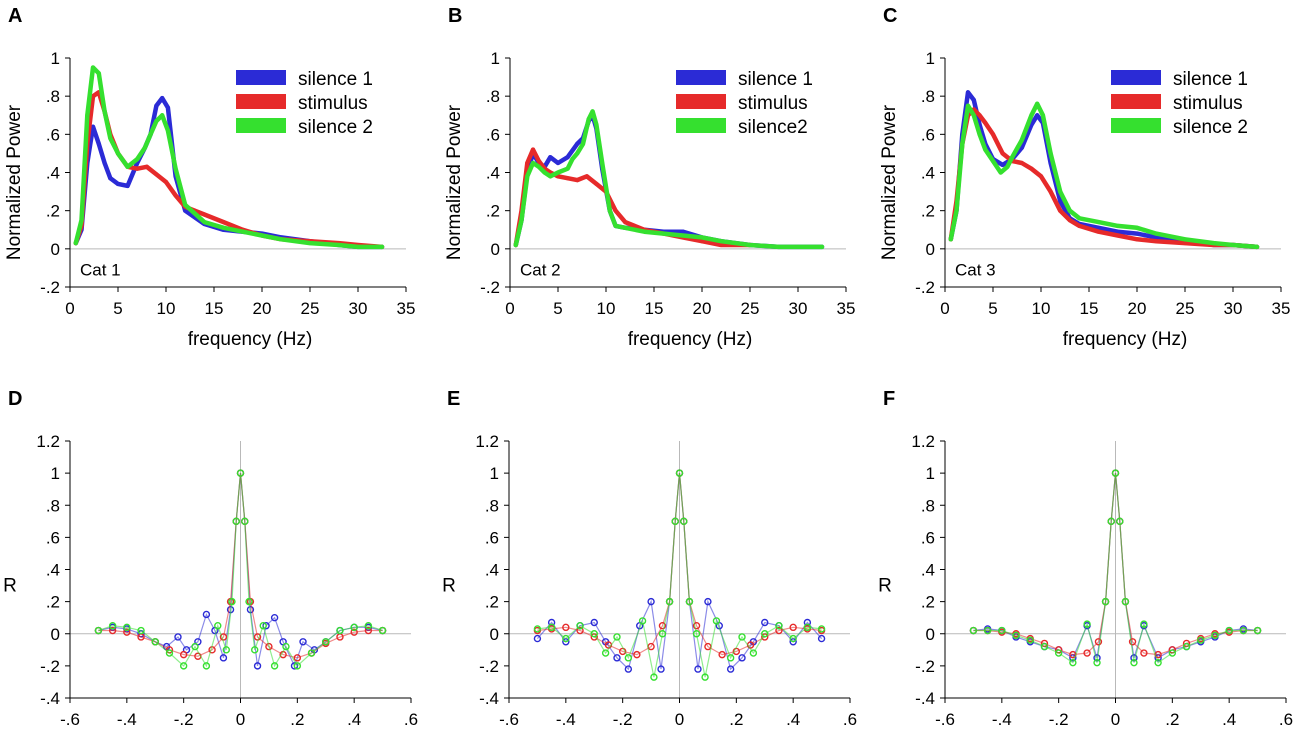 The image size is (1300, 741). I want to click on y-tick-label: .8, so click(493, 96).